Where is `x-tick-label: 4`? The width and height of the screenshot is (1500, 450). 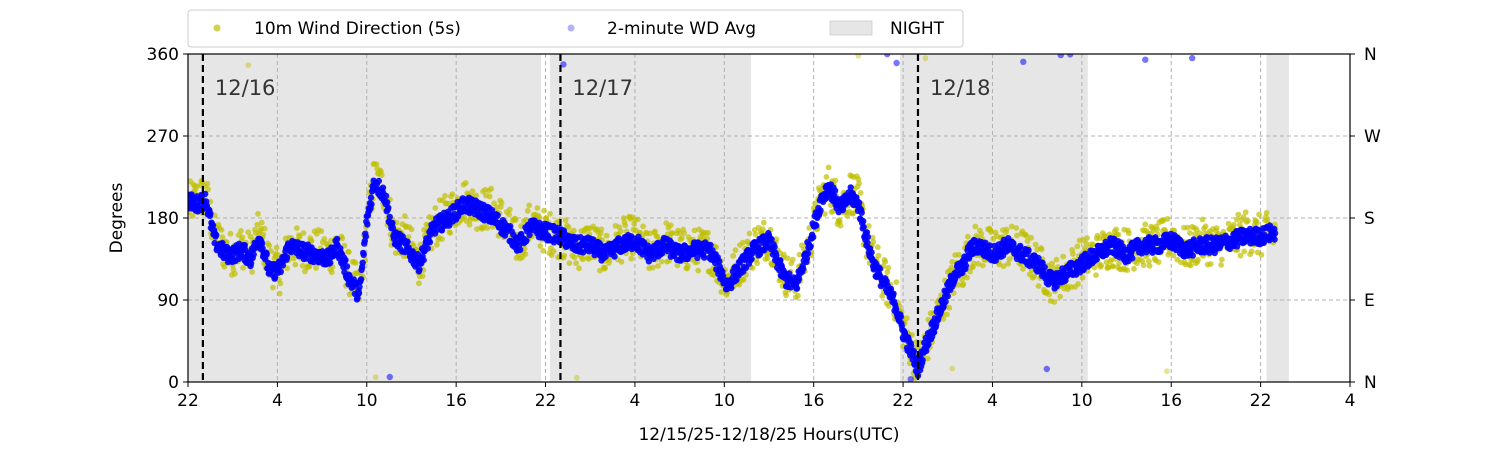 x-tick-label: 4 is located at coordinates (992, 401).